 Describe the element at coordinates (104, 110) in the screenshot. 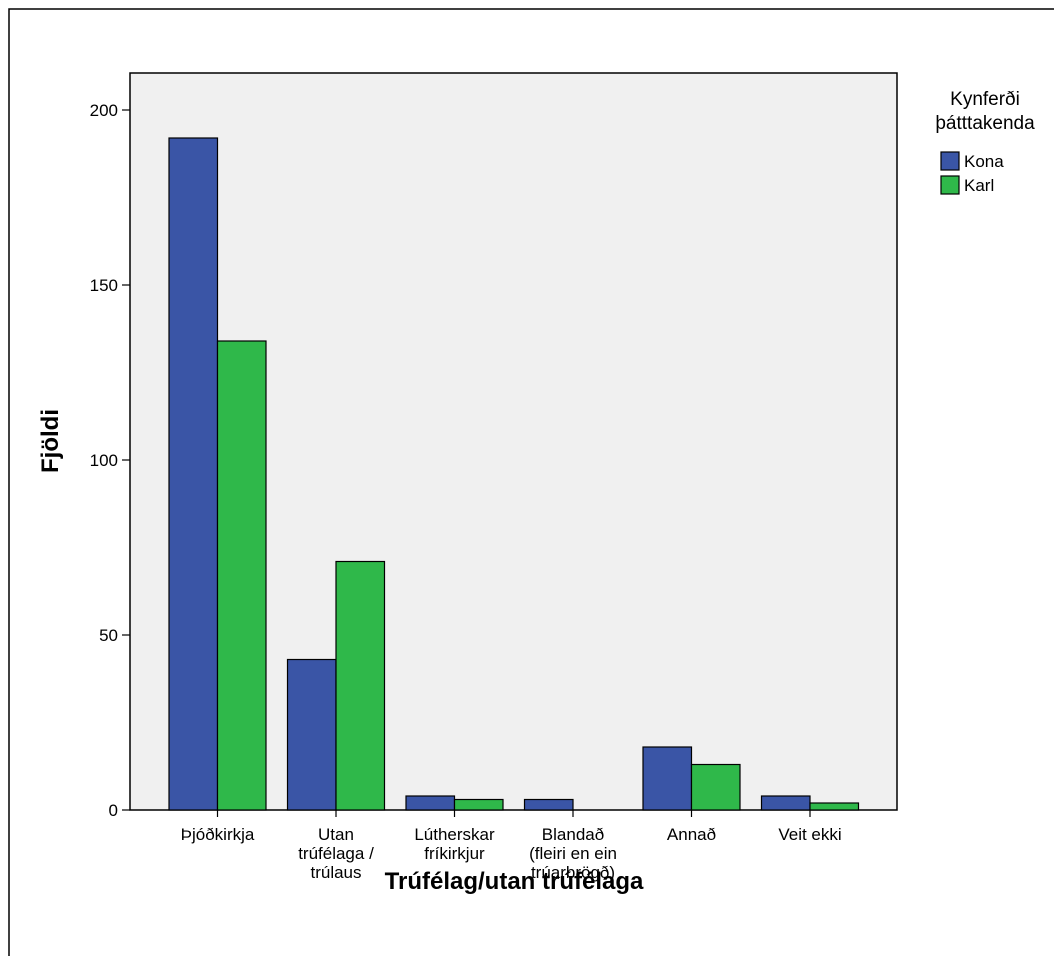

I see `y-tick-label: 200` at that location.